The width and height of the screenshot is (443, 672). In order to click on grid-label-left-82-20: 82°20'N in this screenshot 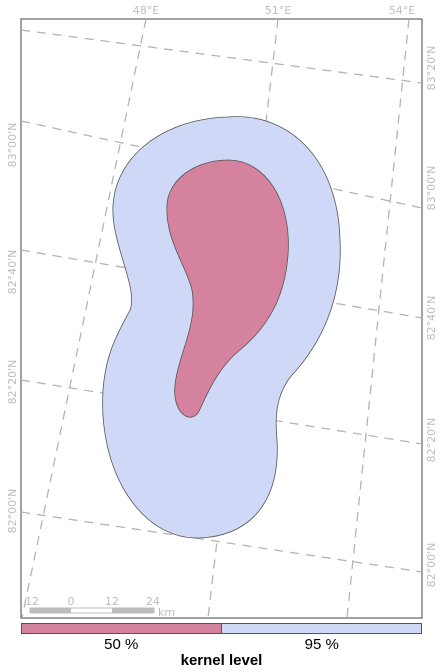, I will do `click(12, 382)`.